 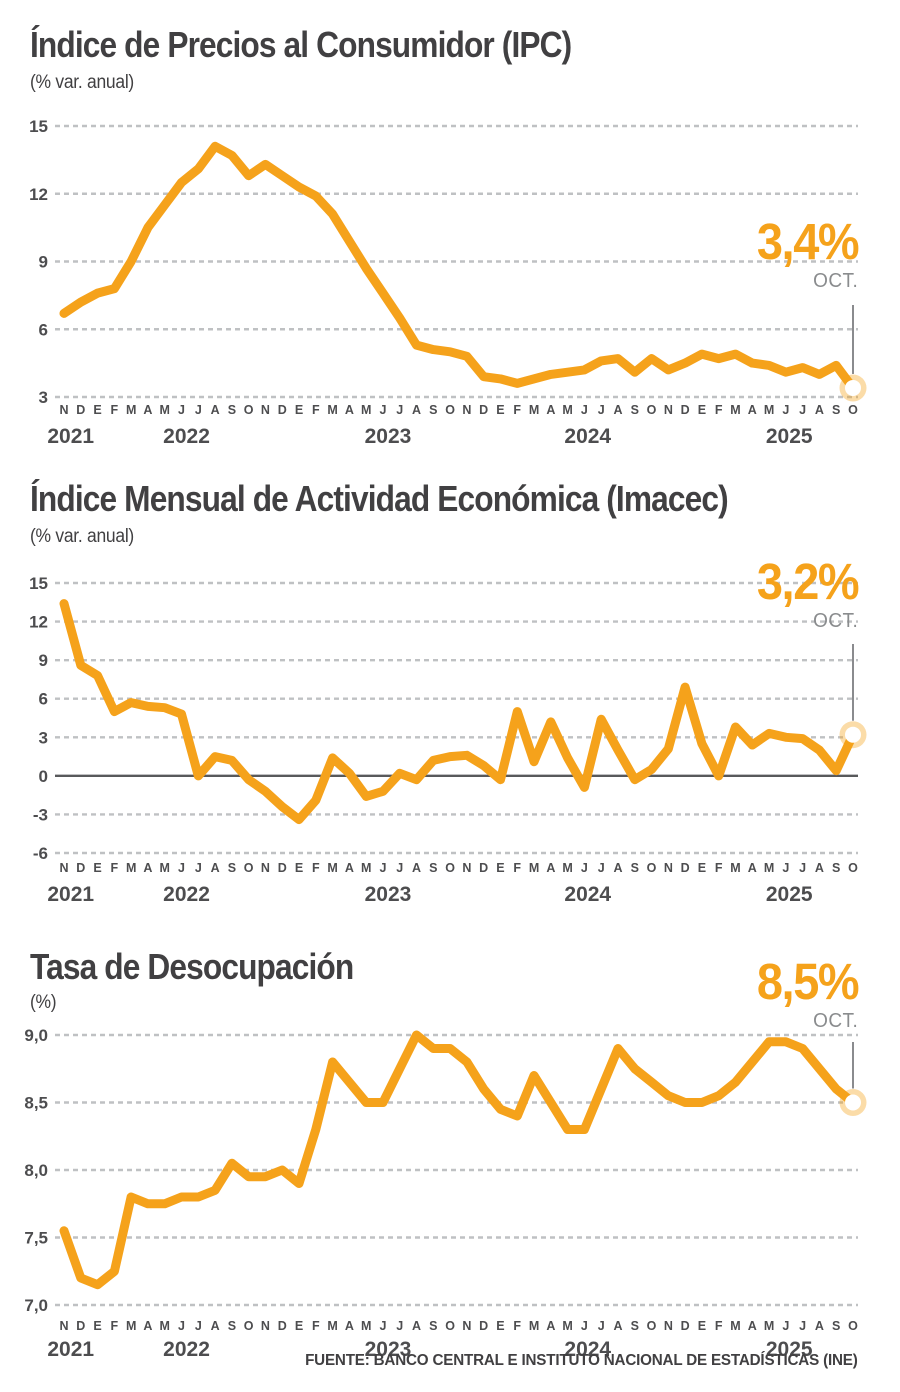 What do you see at coordinates (301, 44) in the screenshot?
I see `ipc-title: Índice de Precios al Consumidor (IPC)` at bounding box center [301, 44].